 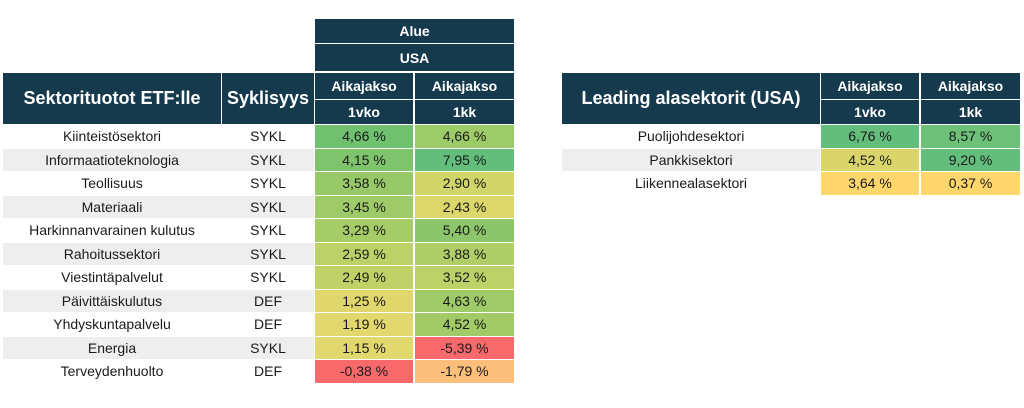 I want to click on return-1vko: 1,15 %, so click(x=364, y=347).